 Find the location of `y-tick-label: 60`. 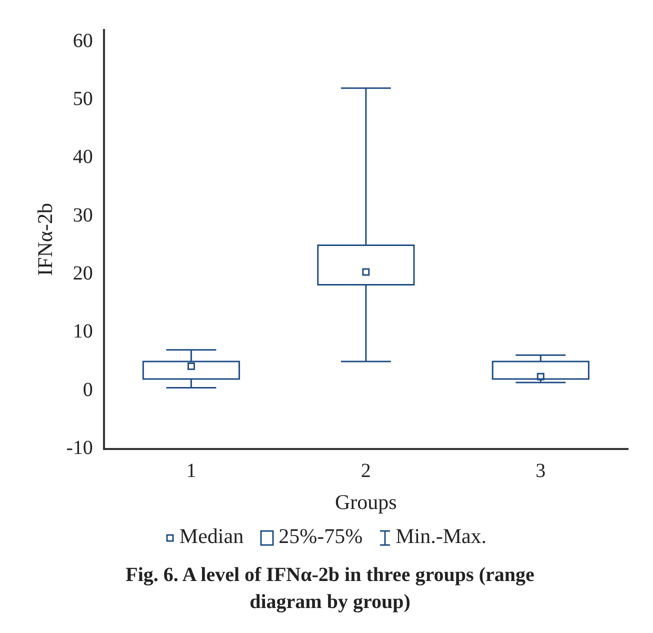

y-tick-label: 60 is located at coordinates (82, 41).